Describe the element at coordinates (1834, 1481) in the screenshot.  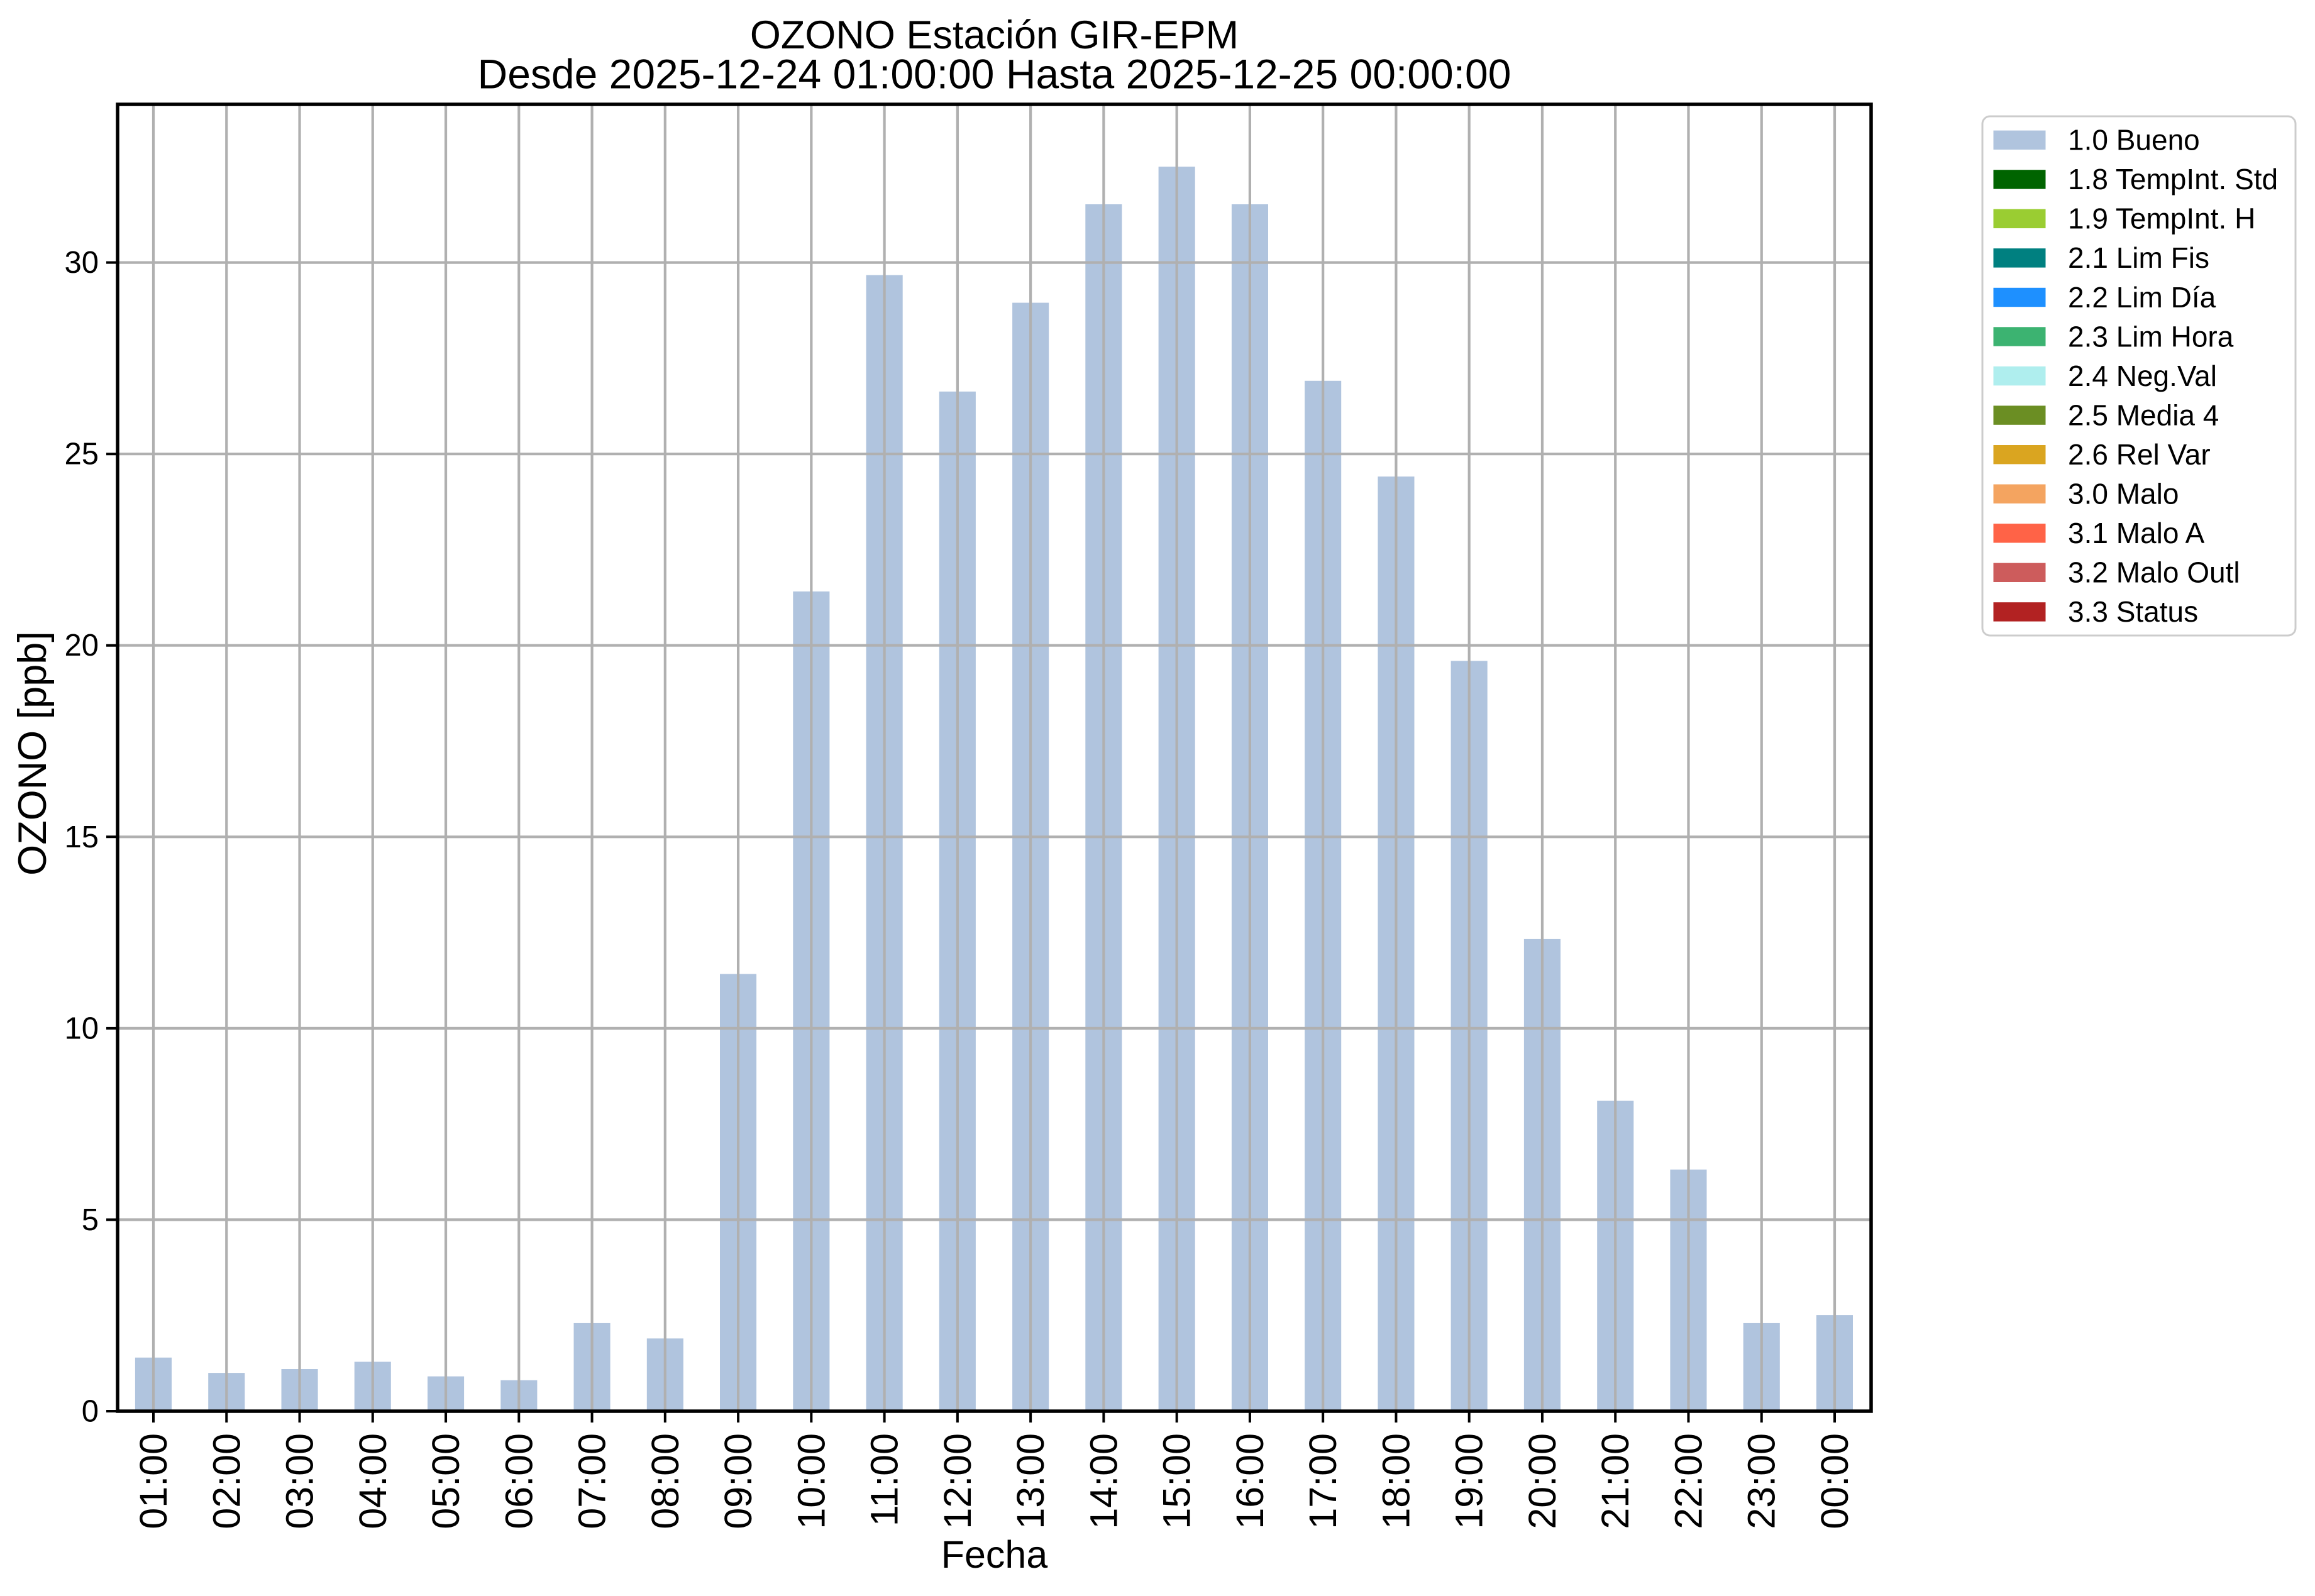
I see `svg-text: 00:00` at that location.